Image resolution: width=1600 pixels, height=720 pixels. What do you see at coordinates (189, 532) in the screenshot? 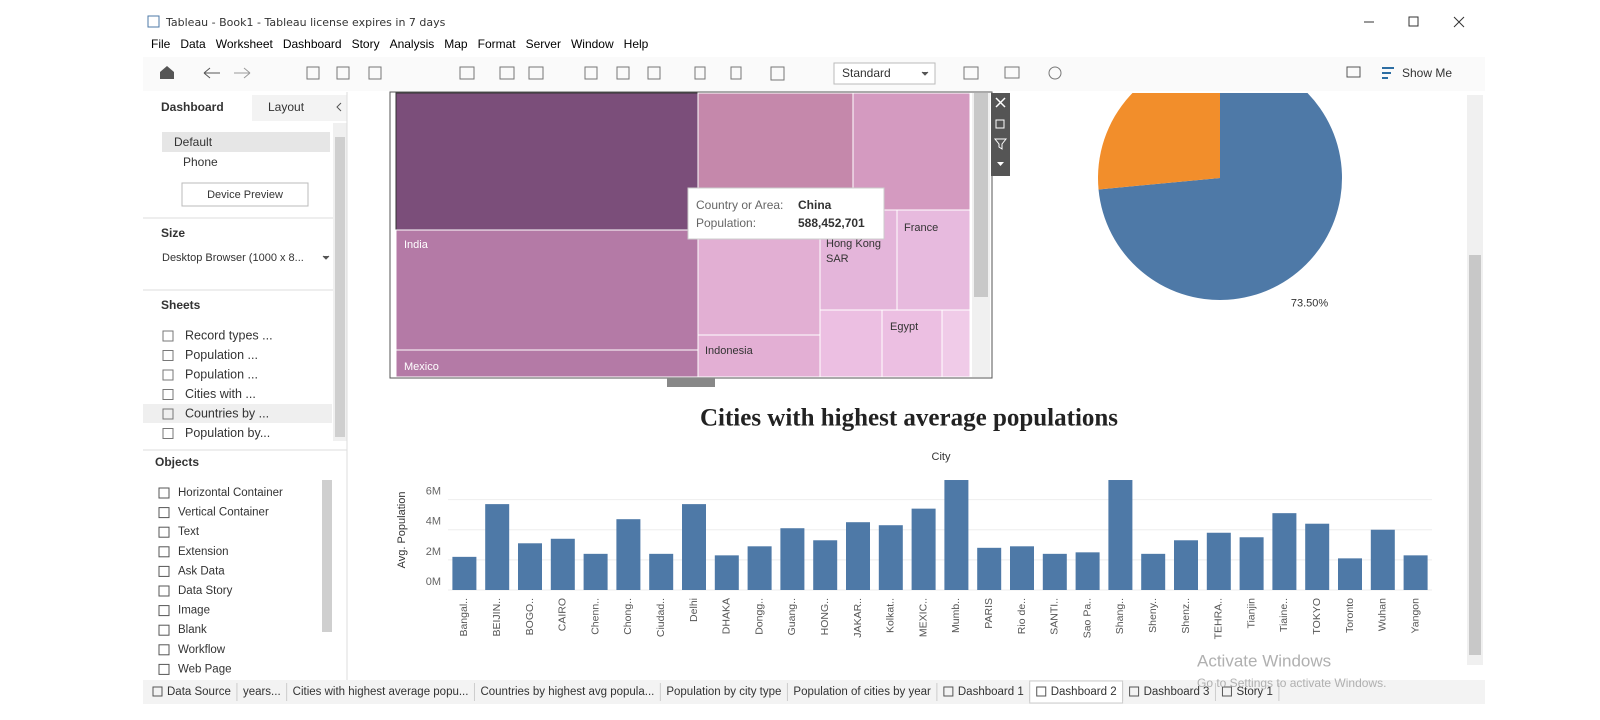
I see `object: Text` at bounding box center [189, 532].